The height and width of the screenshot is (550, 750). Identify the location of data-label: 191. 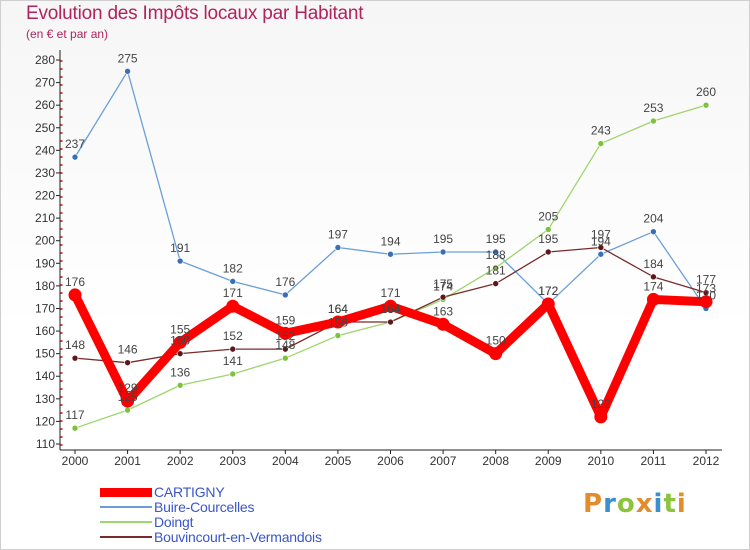
(180, 248).